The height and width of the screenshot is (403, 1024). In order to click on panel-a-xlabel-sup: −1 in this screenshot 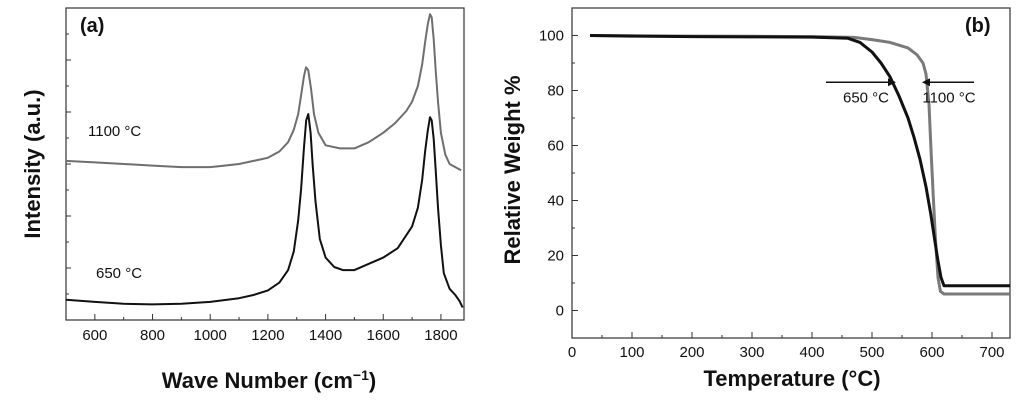, I will do `click(361, 375)`.